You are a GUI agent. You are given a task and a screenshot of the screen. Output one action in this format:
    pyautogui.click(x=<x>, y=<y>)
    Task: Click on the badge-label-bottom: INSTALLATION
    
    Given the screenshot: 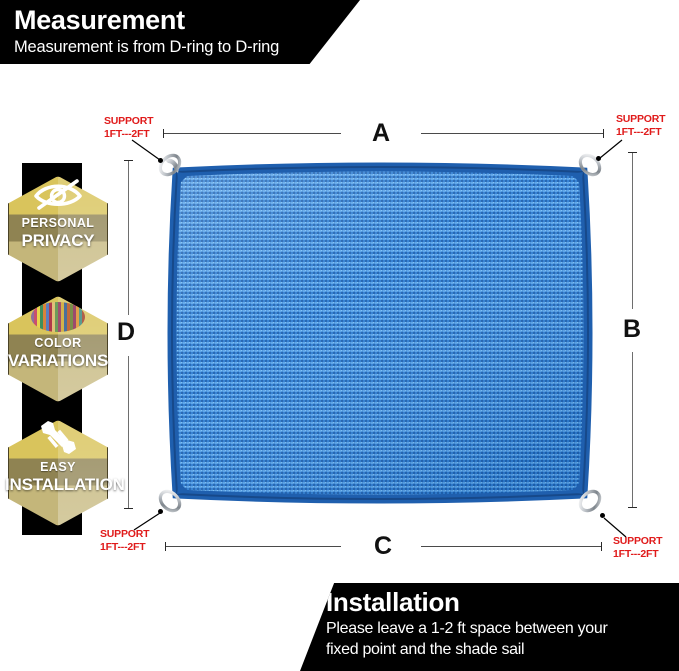 What is the action you would take?
    pyautogui.click(x=65, y=484)
    